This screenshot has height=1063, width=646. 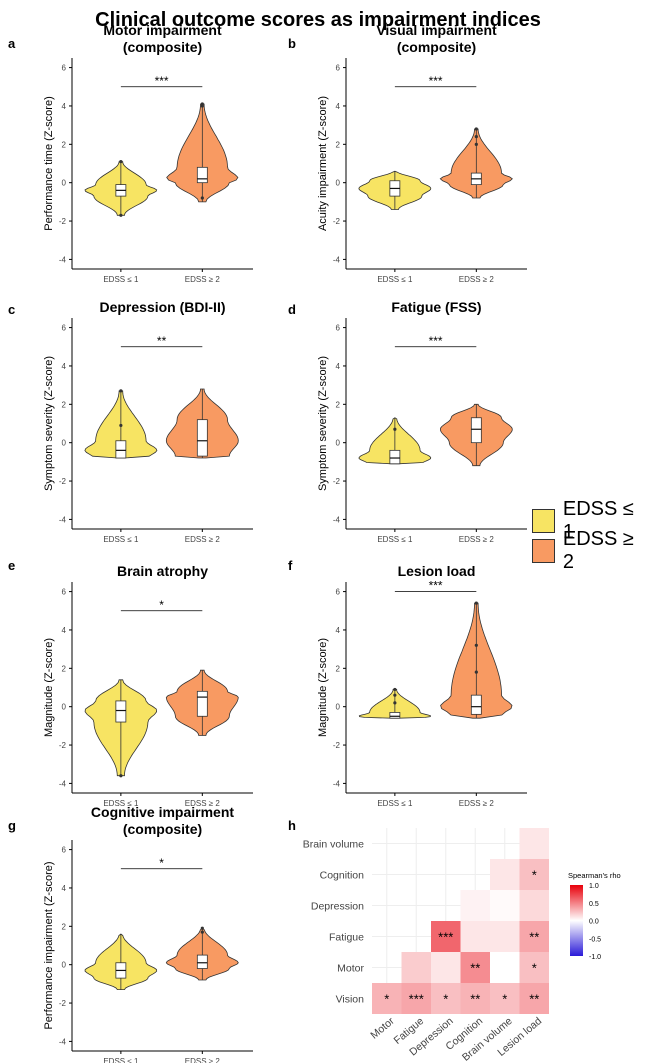 I want to click on panel-title: Motor impairment, so click(x=162, y=30).